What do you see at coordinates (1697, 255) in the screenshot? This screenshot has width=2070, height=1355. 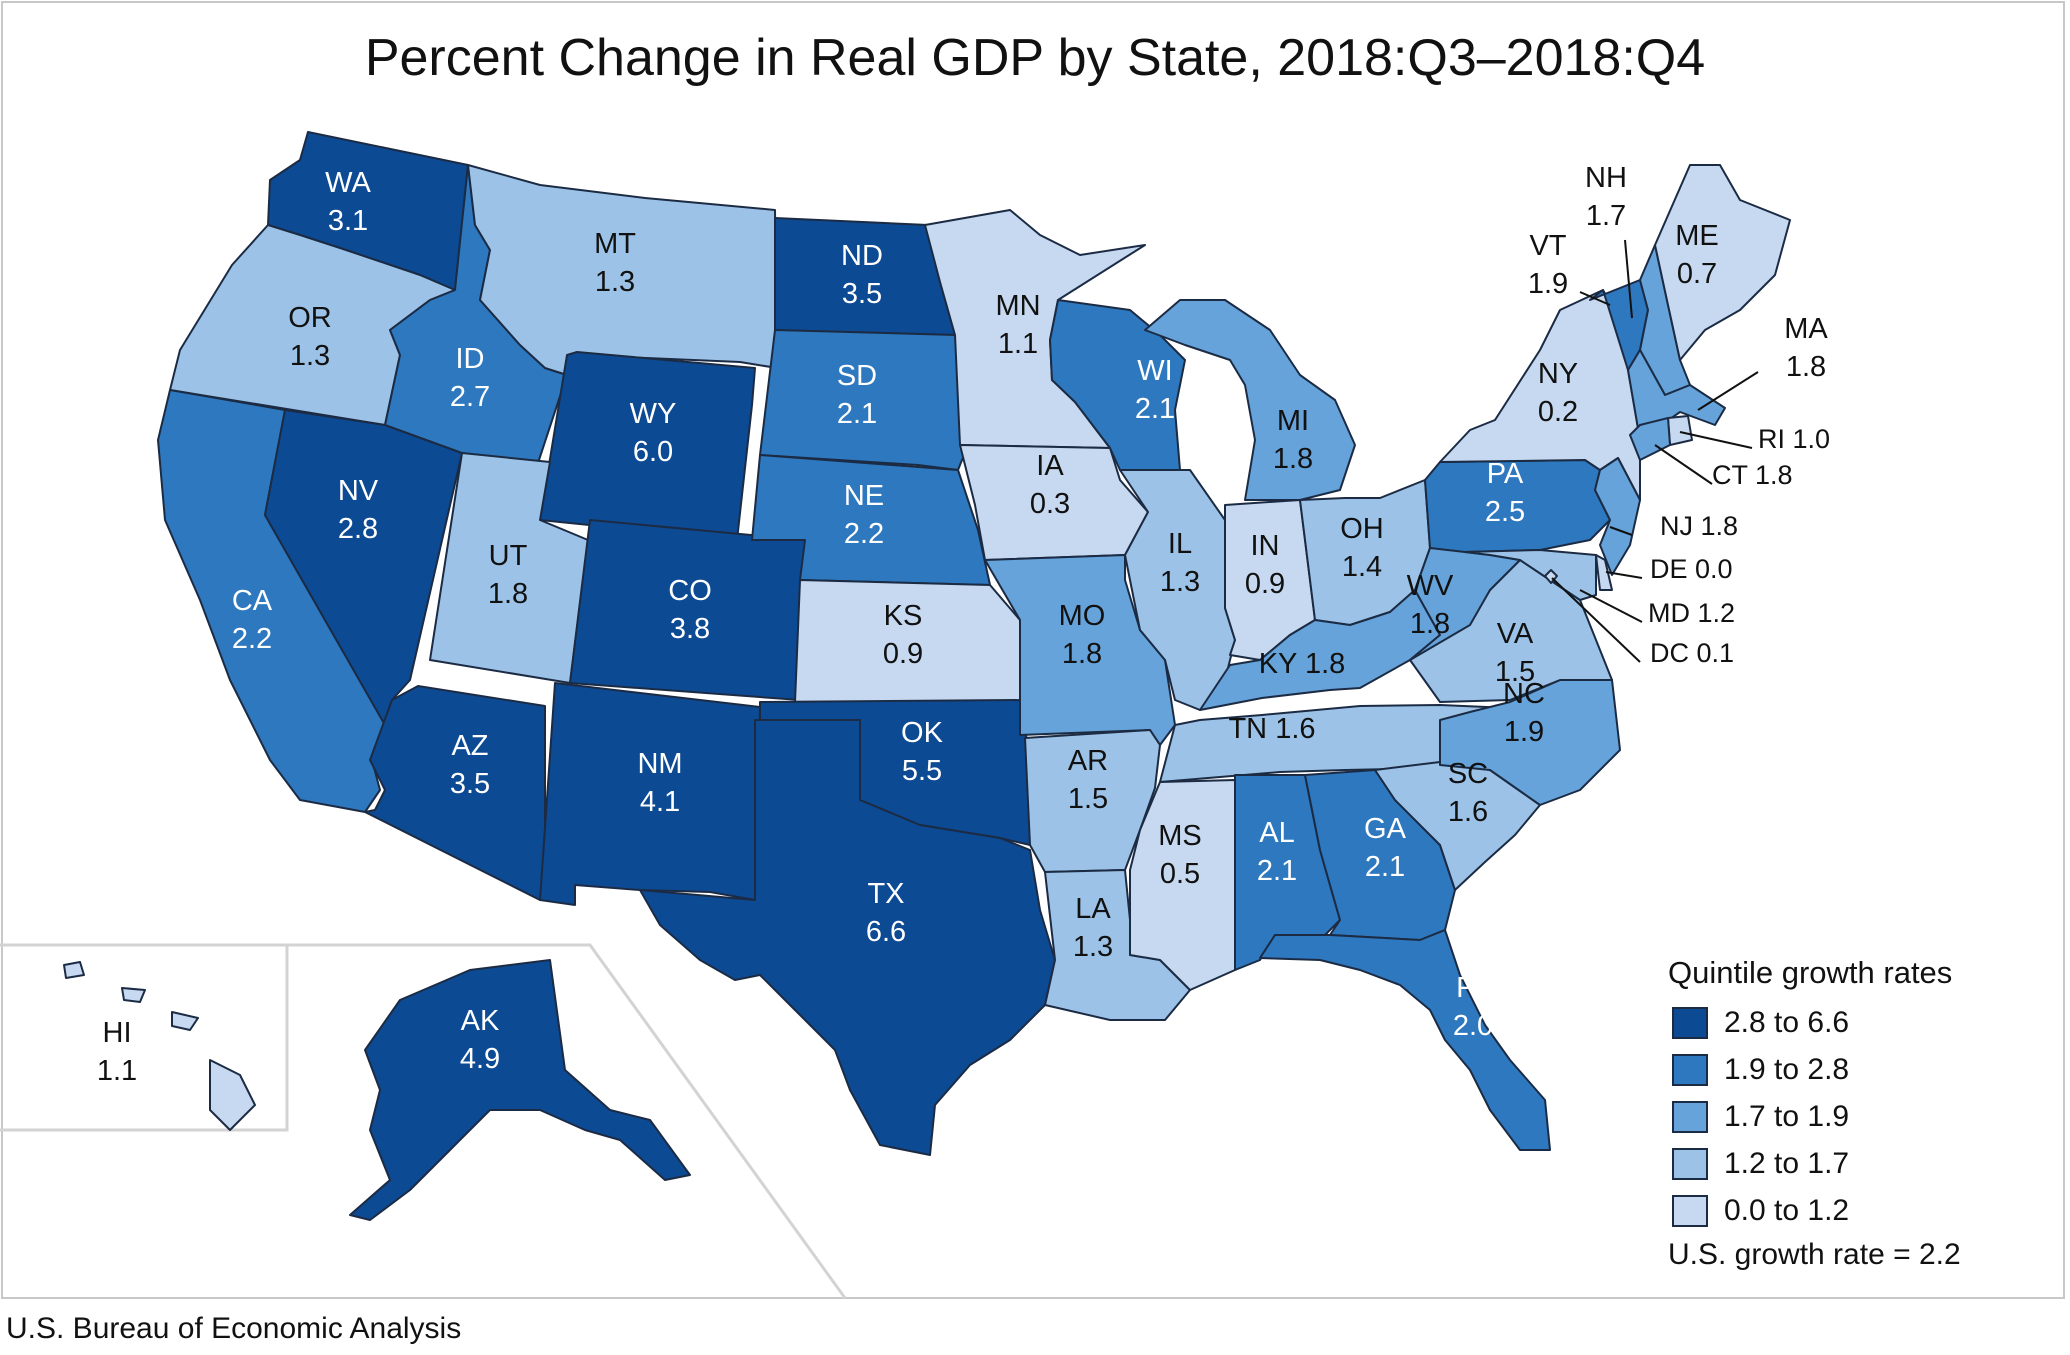 I see `state-label-me: ME 0.7` at bounding box center [1697, 255].